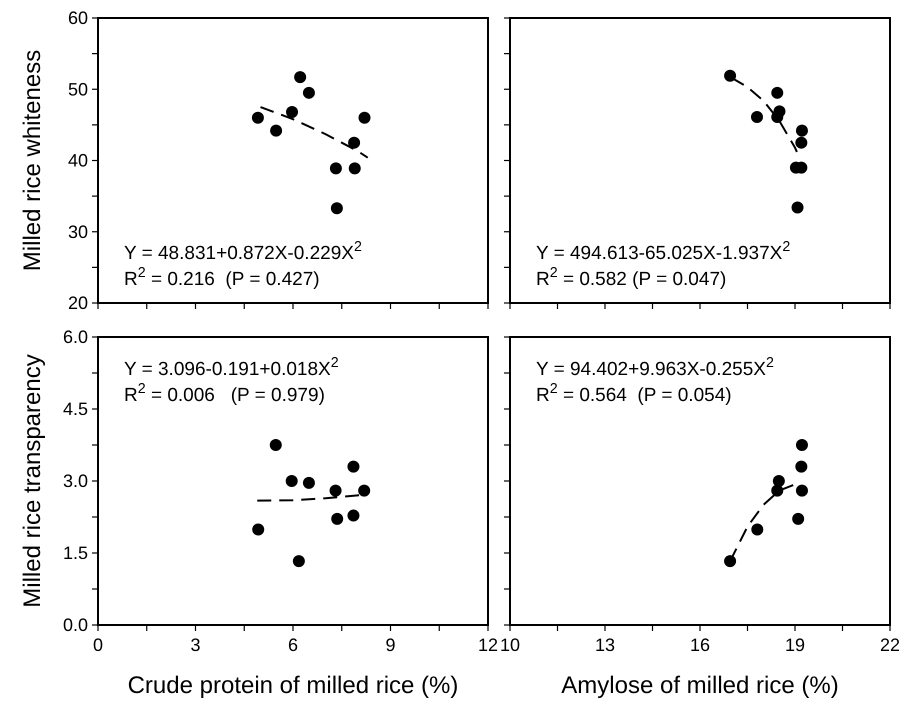  I want to click on y-tick-label: 40, so click(78, 160).